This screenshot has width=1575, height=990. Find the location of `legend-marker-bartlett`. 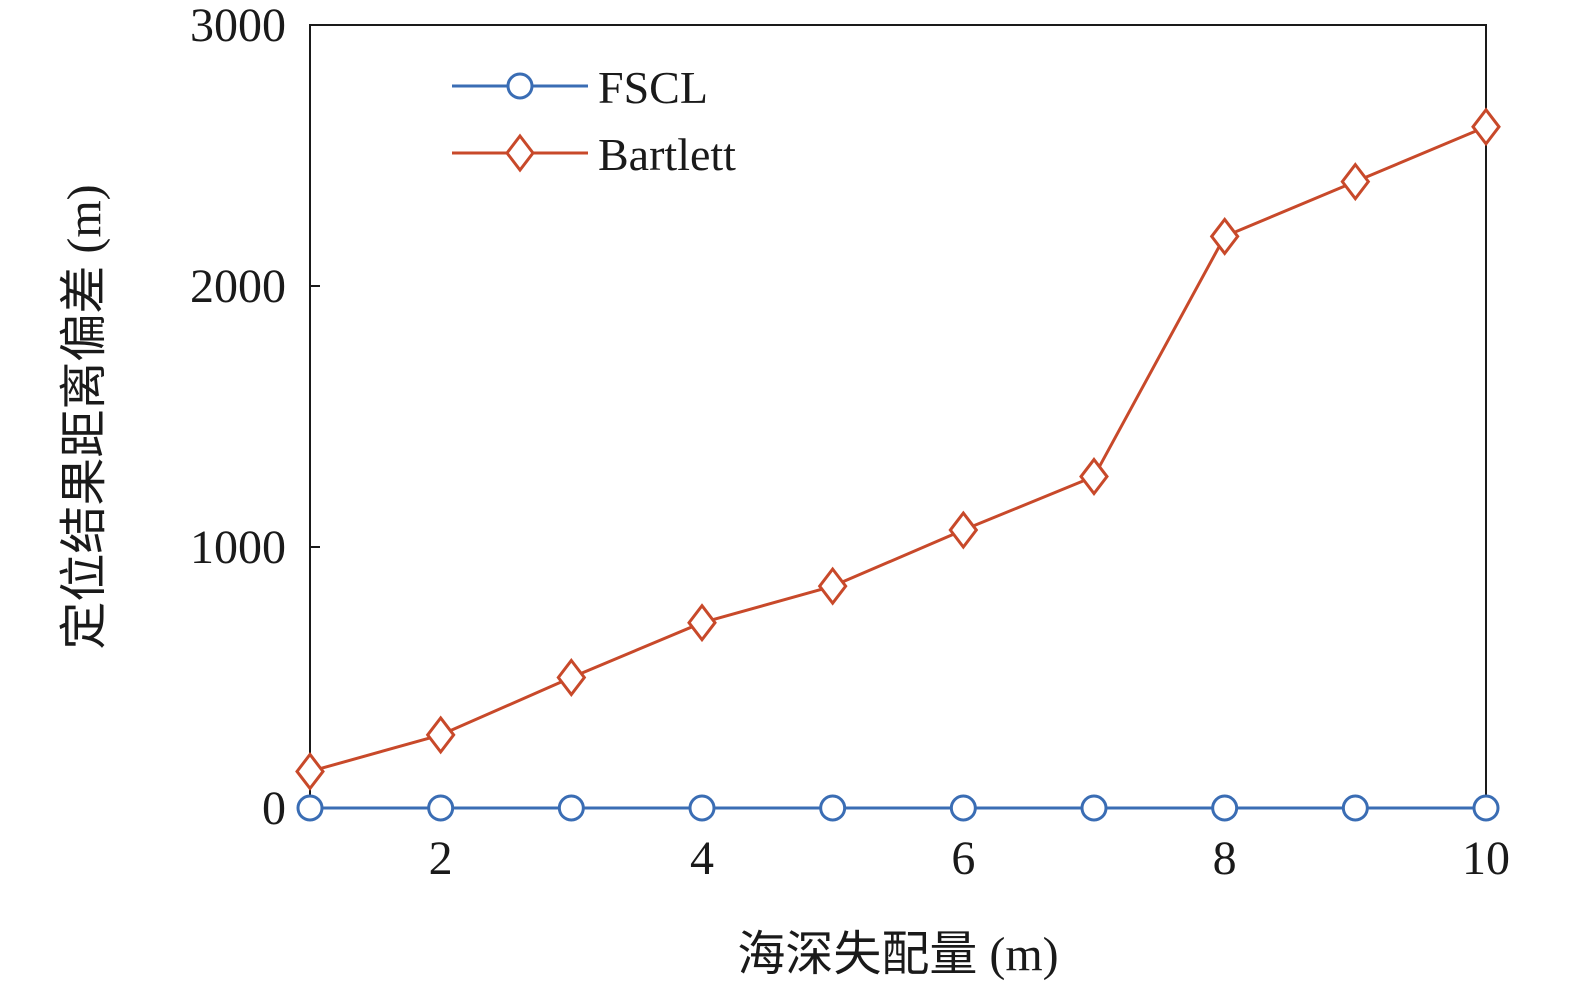

legend-marker-bartlett is located at coordinates (520, 153).